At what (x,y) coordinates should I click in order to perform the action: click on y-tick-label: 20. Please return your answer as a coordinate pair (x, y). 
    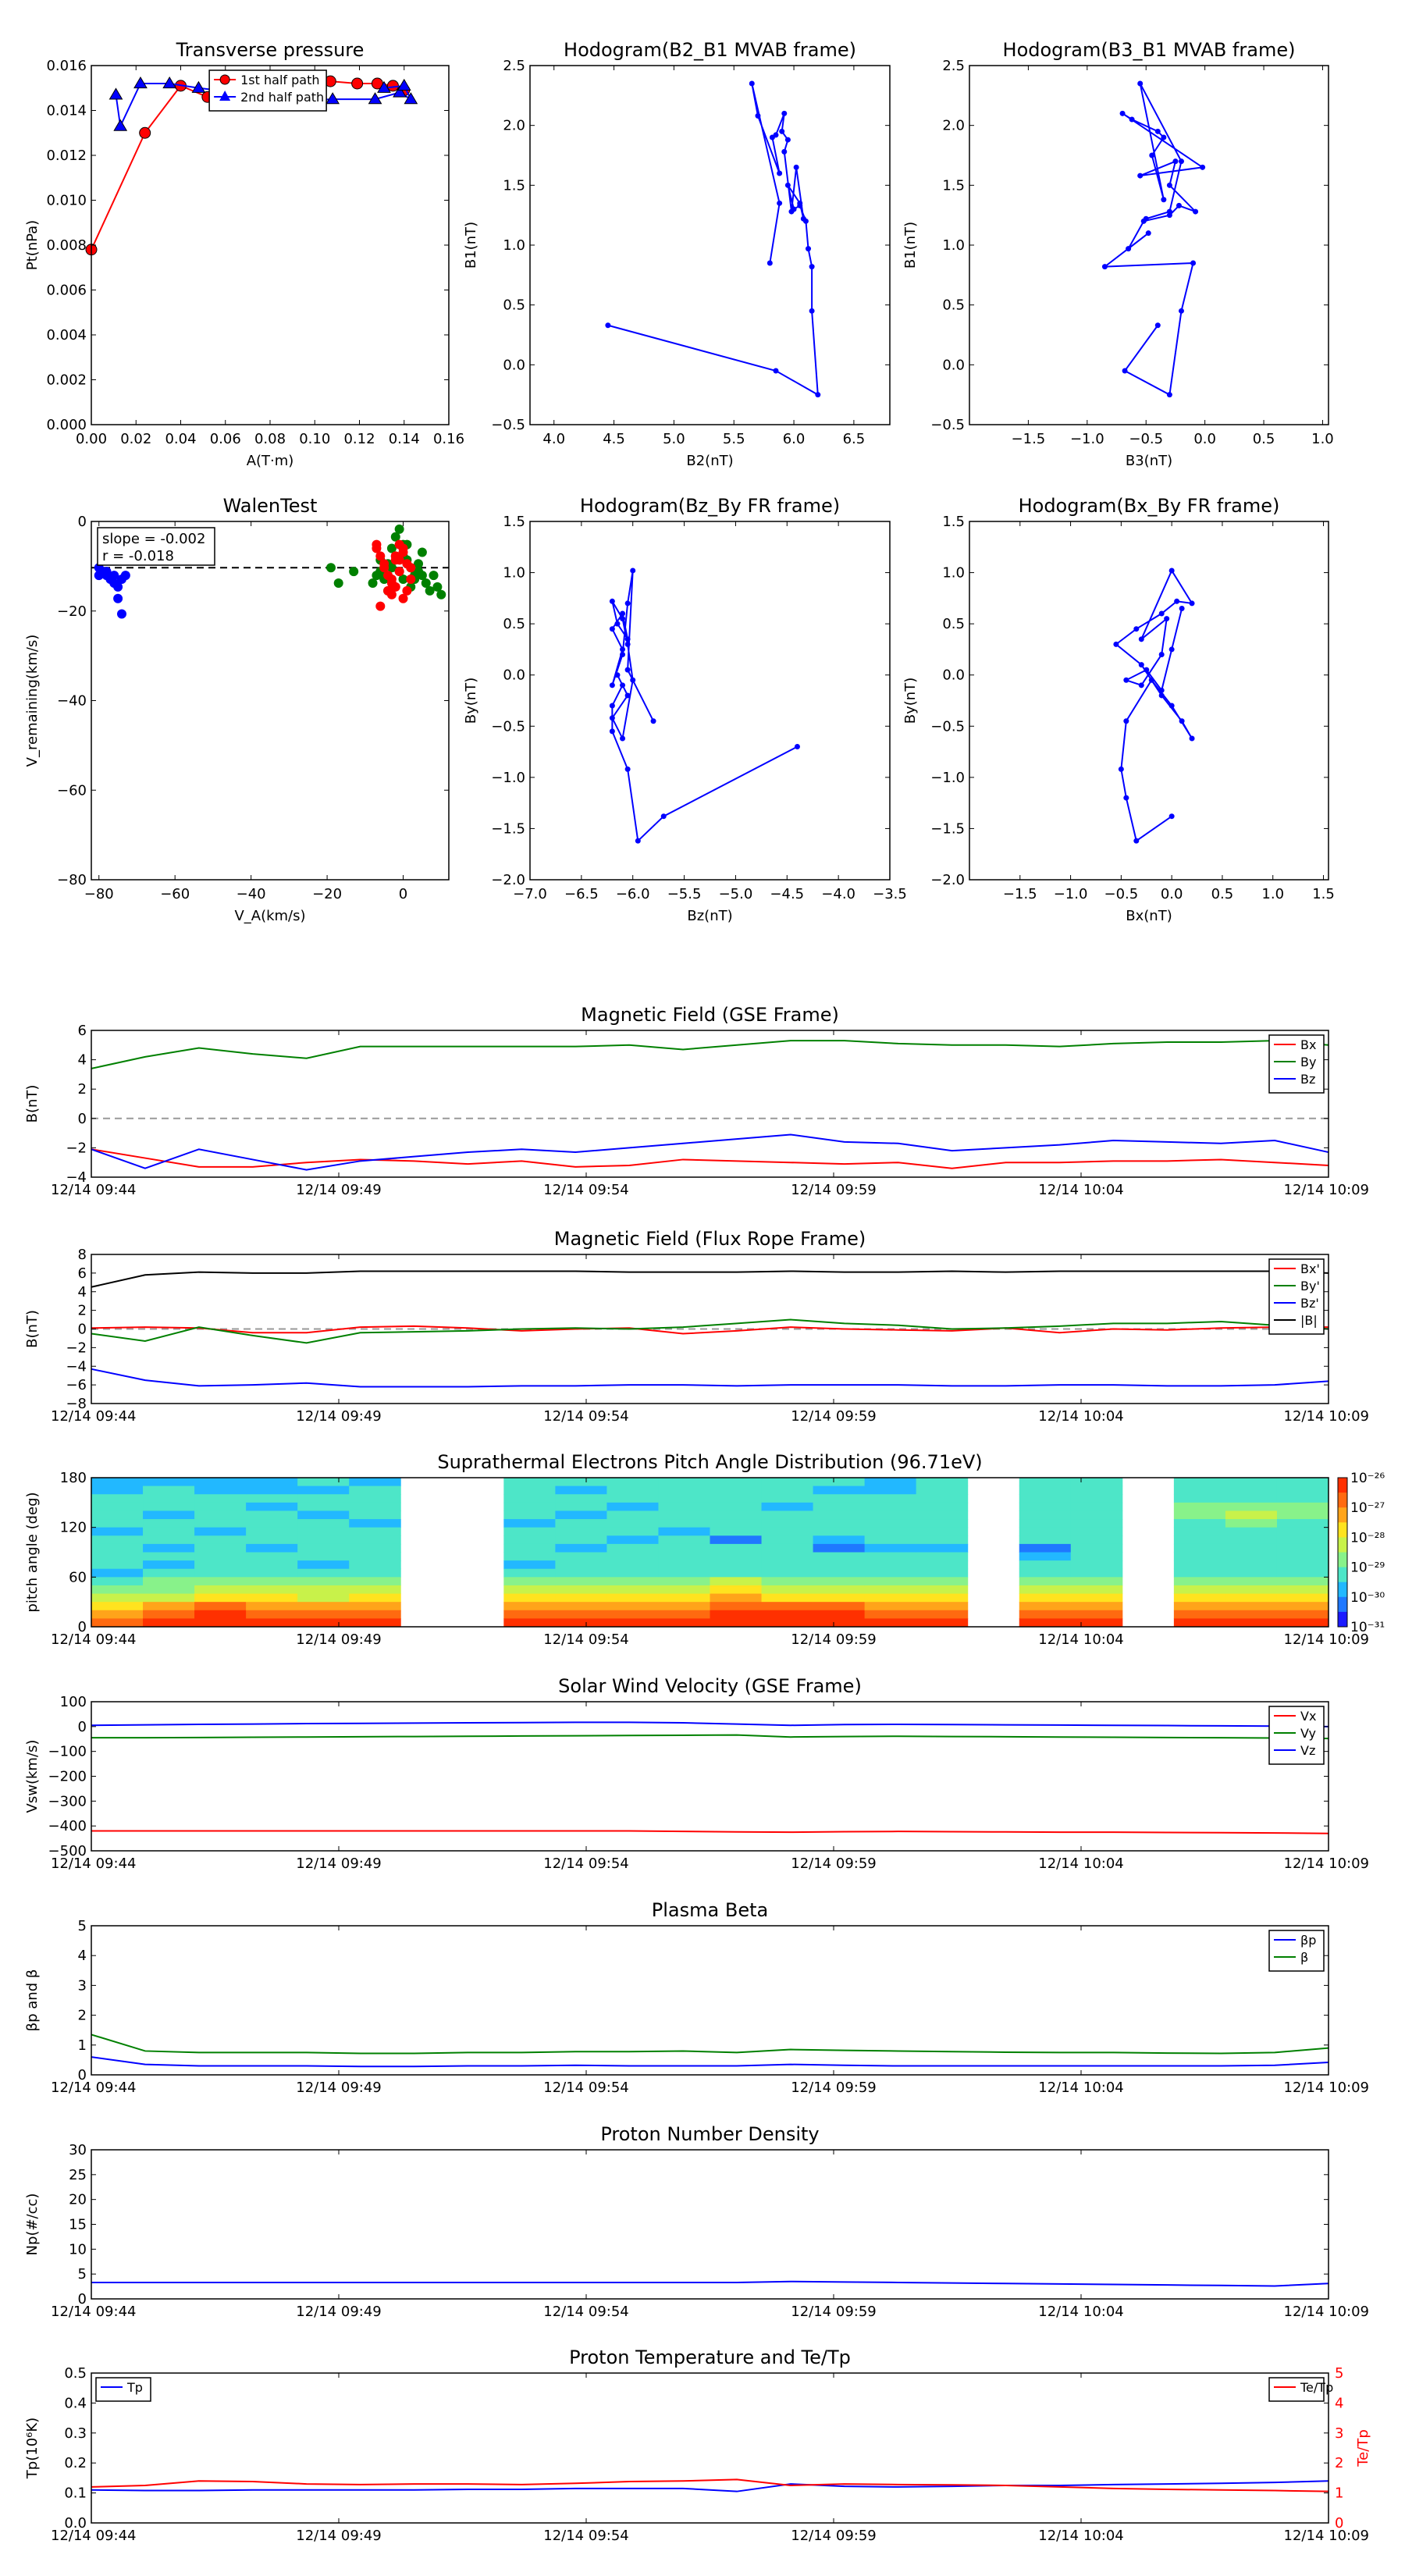
    Looking at the image, I should click on (78, 2200).